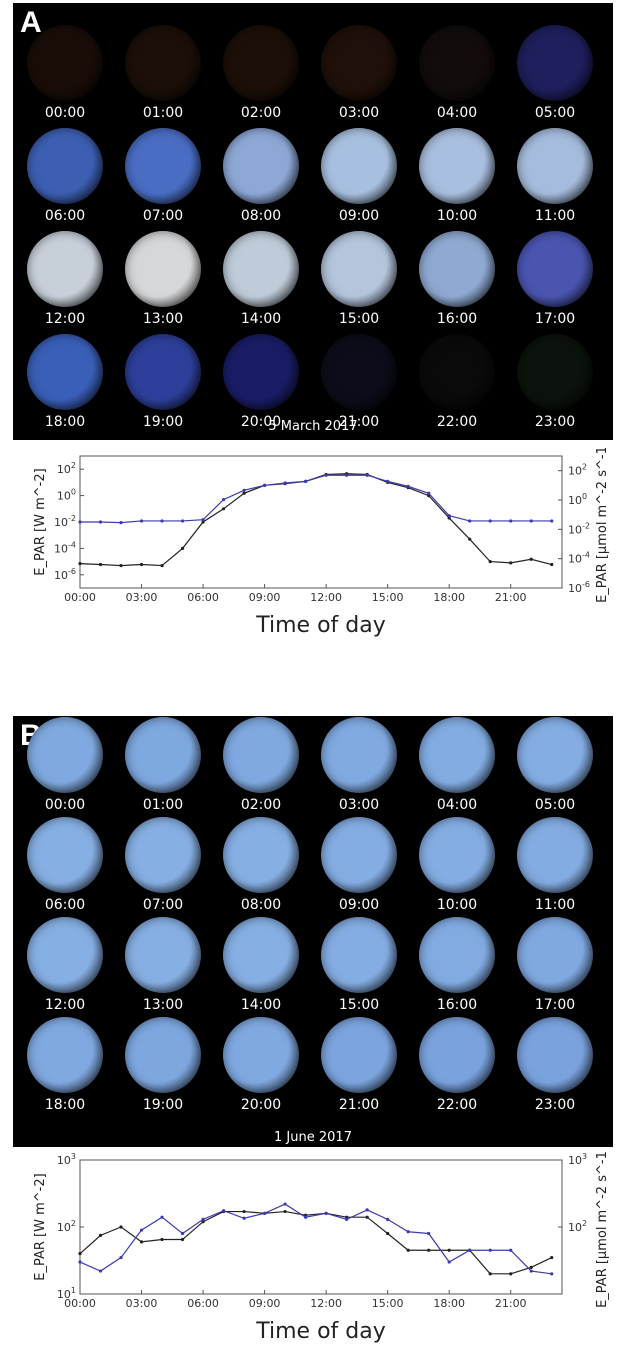 This screenshot has width=627, height=1365. What do you see at coordinates (457, 216) in the screenshot?
I see `time-label: 10:00` at bounding box center [457, 216].